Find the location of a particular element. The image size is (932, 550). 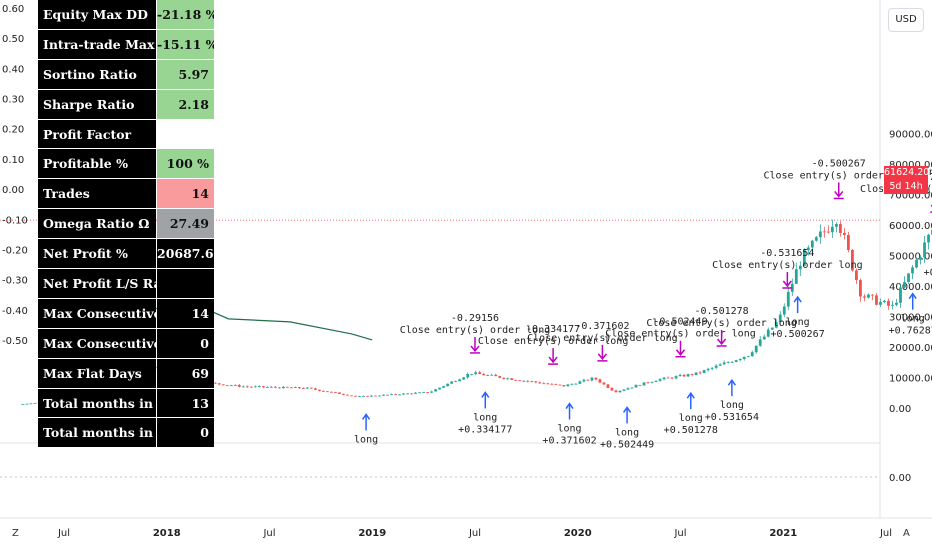

currency-button: USD is located at coordinates (906, 20).